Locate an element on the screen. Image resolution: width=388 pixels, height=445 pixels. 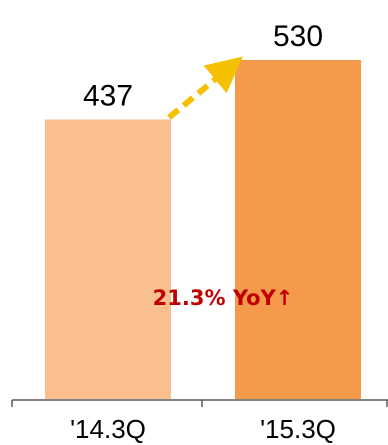
growth-arrow is located at coordinates (205, 88).